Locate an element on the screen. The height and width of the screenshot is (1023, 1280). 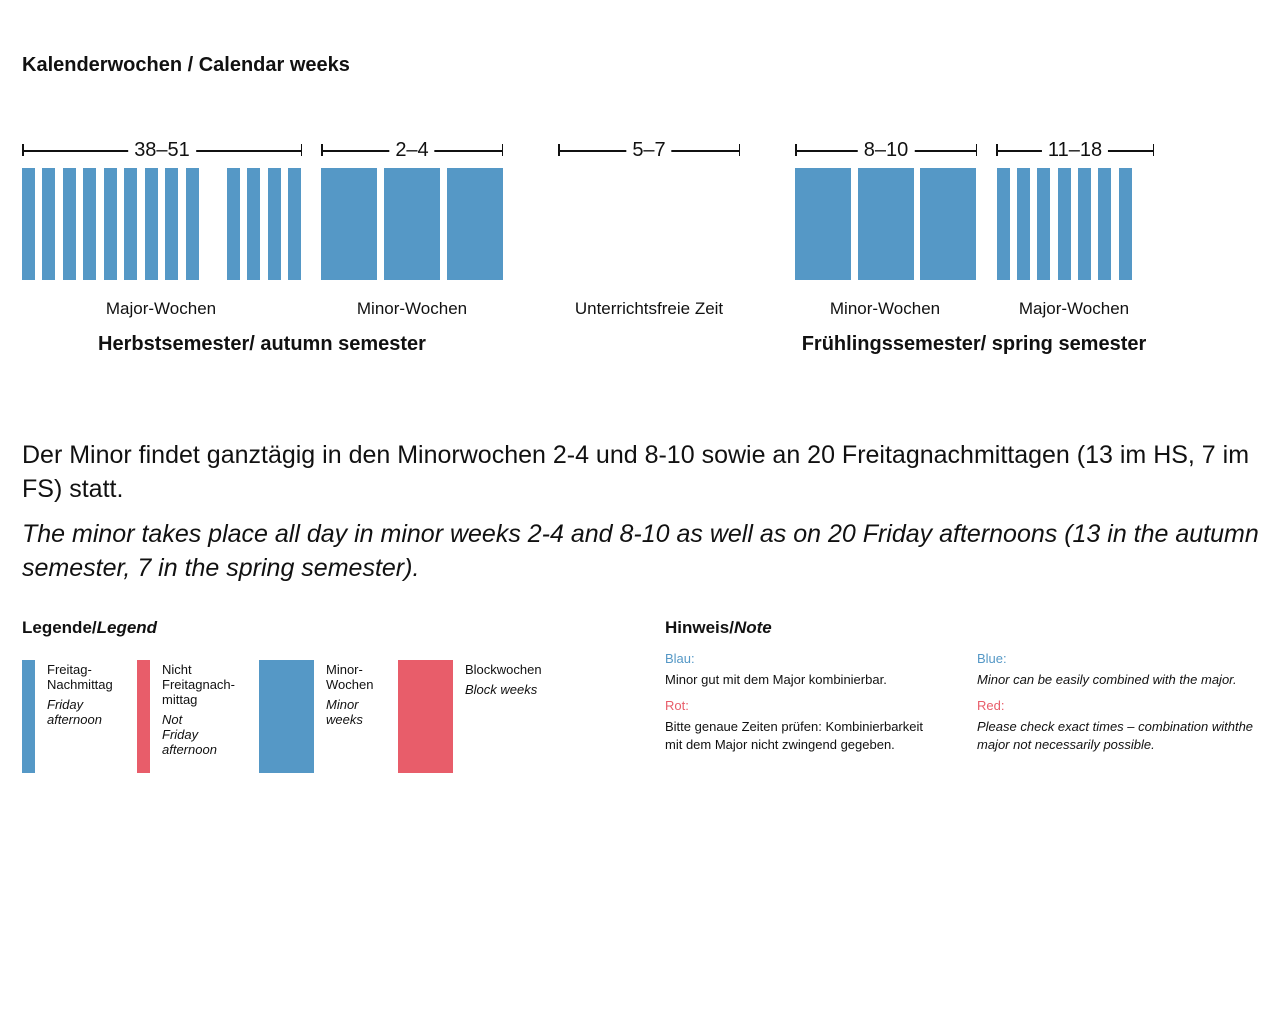
legend-label-de: Nicht Freitagnach- mittag is located at coordinates (198, 684).